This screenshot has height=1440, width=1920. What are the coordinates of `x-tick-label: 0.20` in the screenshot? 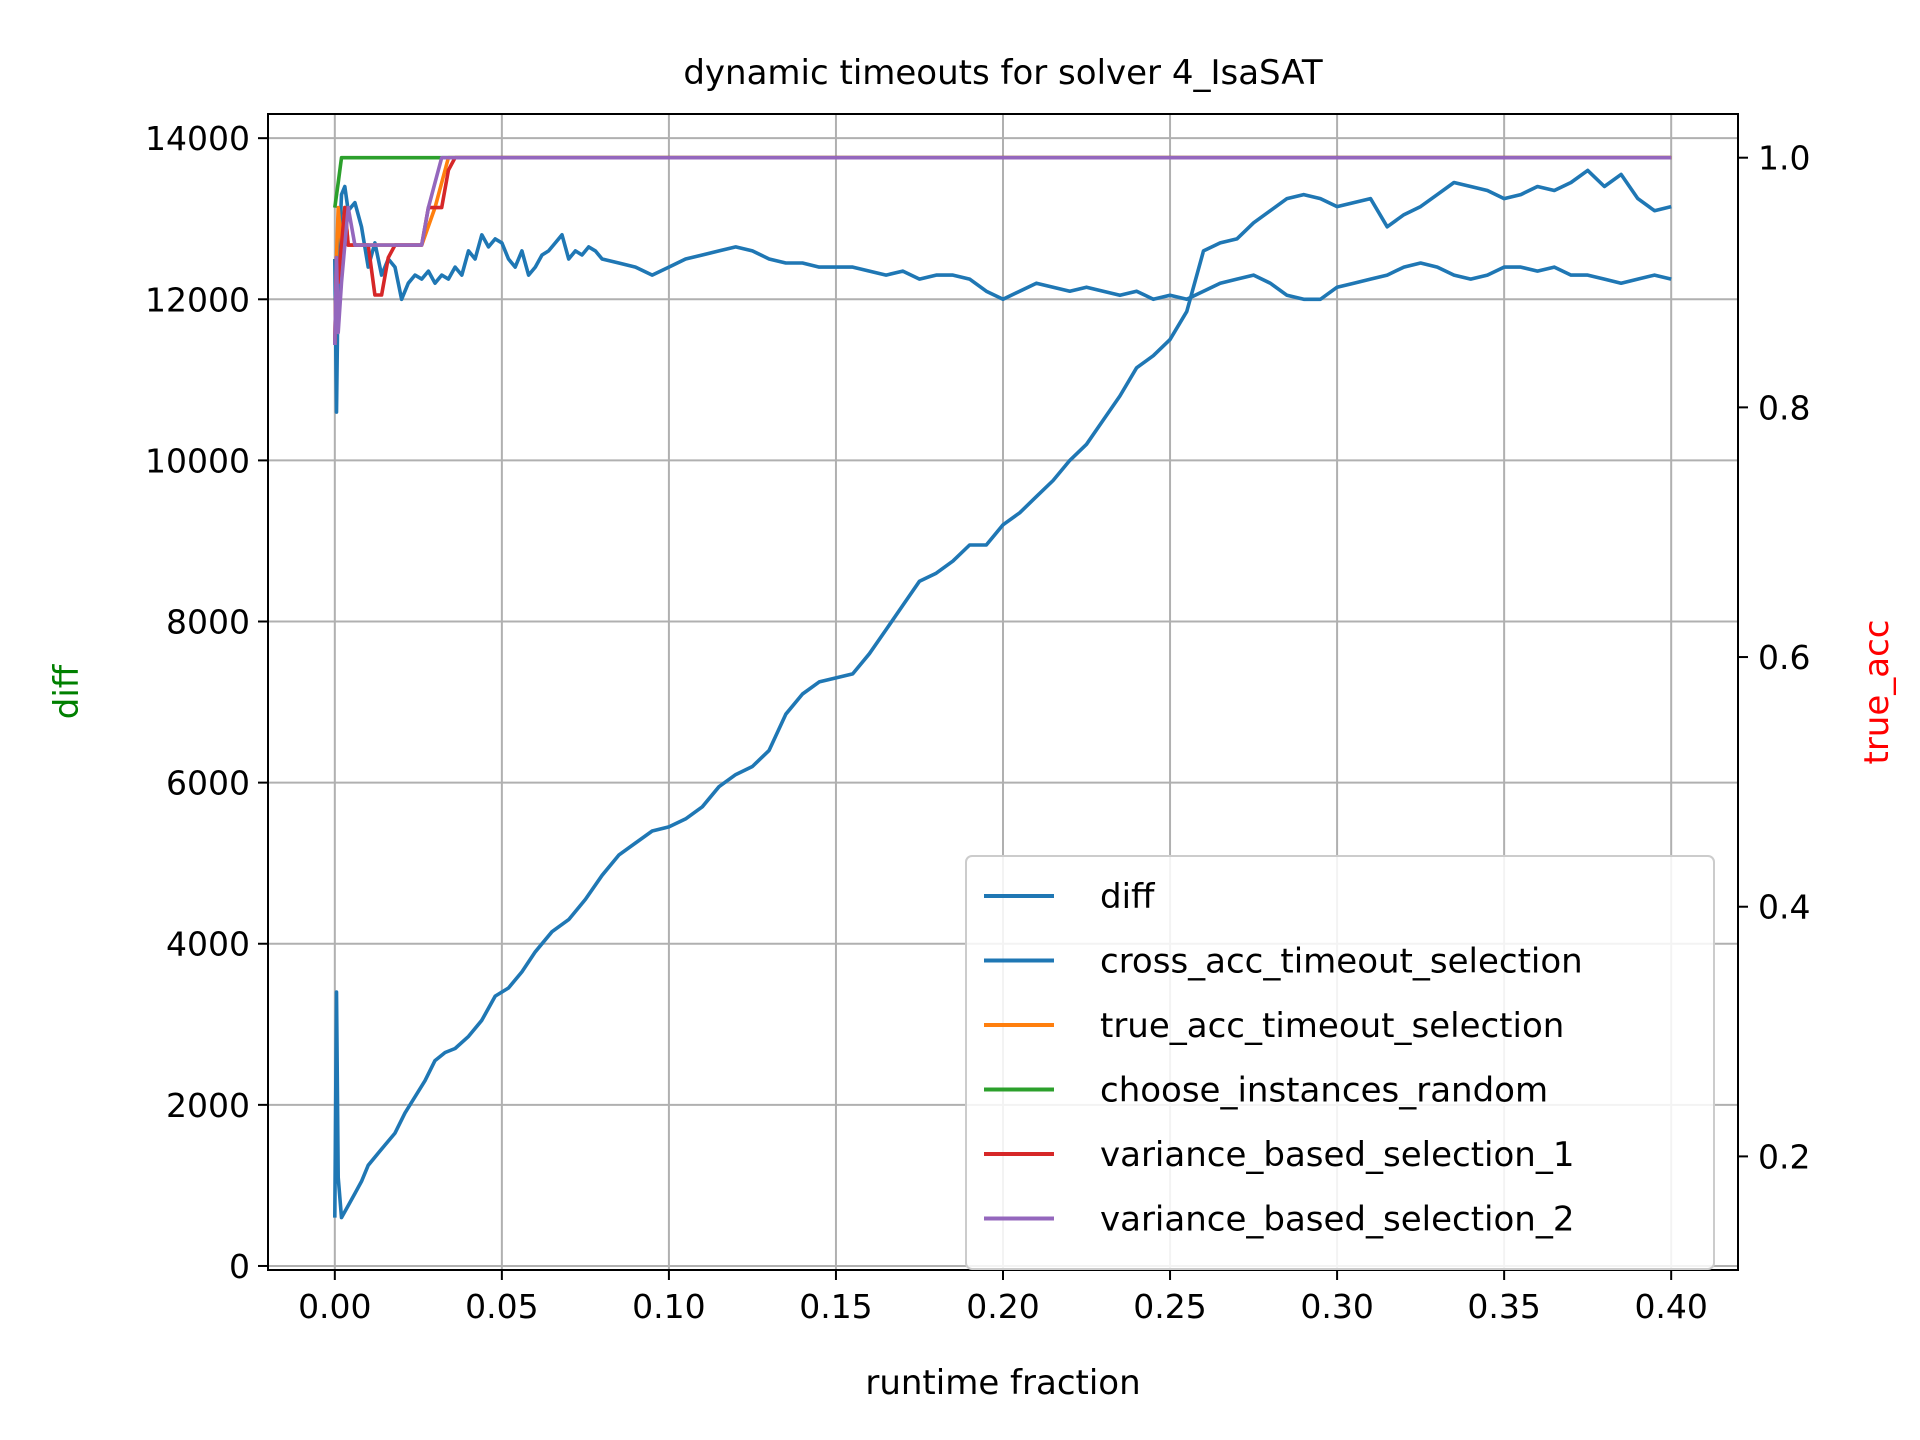 It's located at (1002, 1306).